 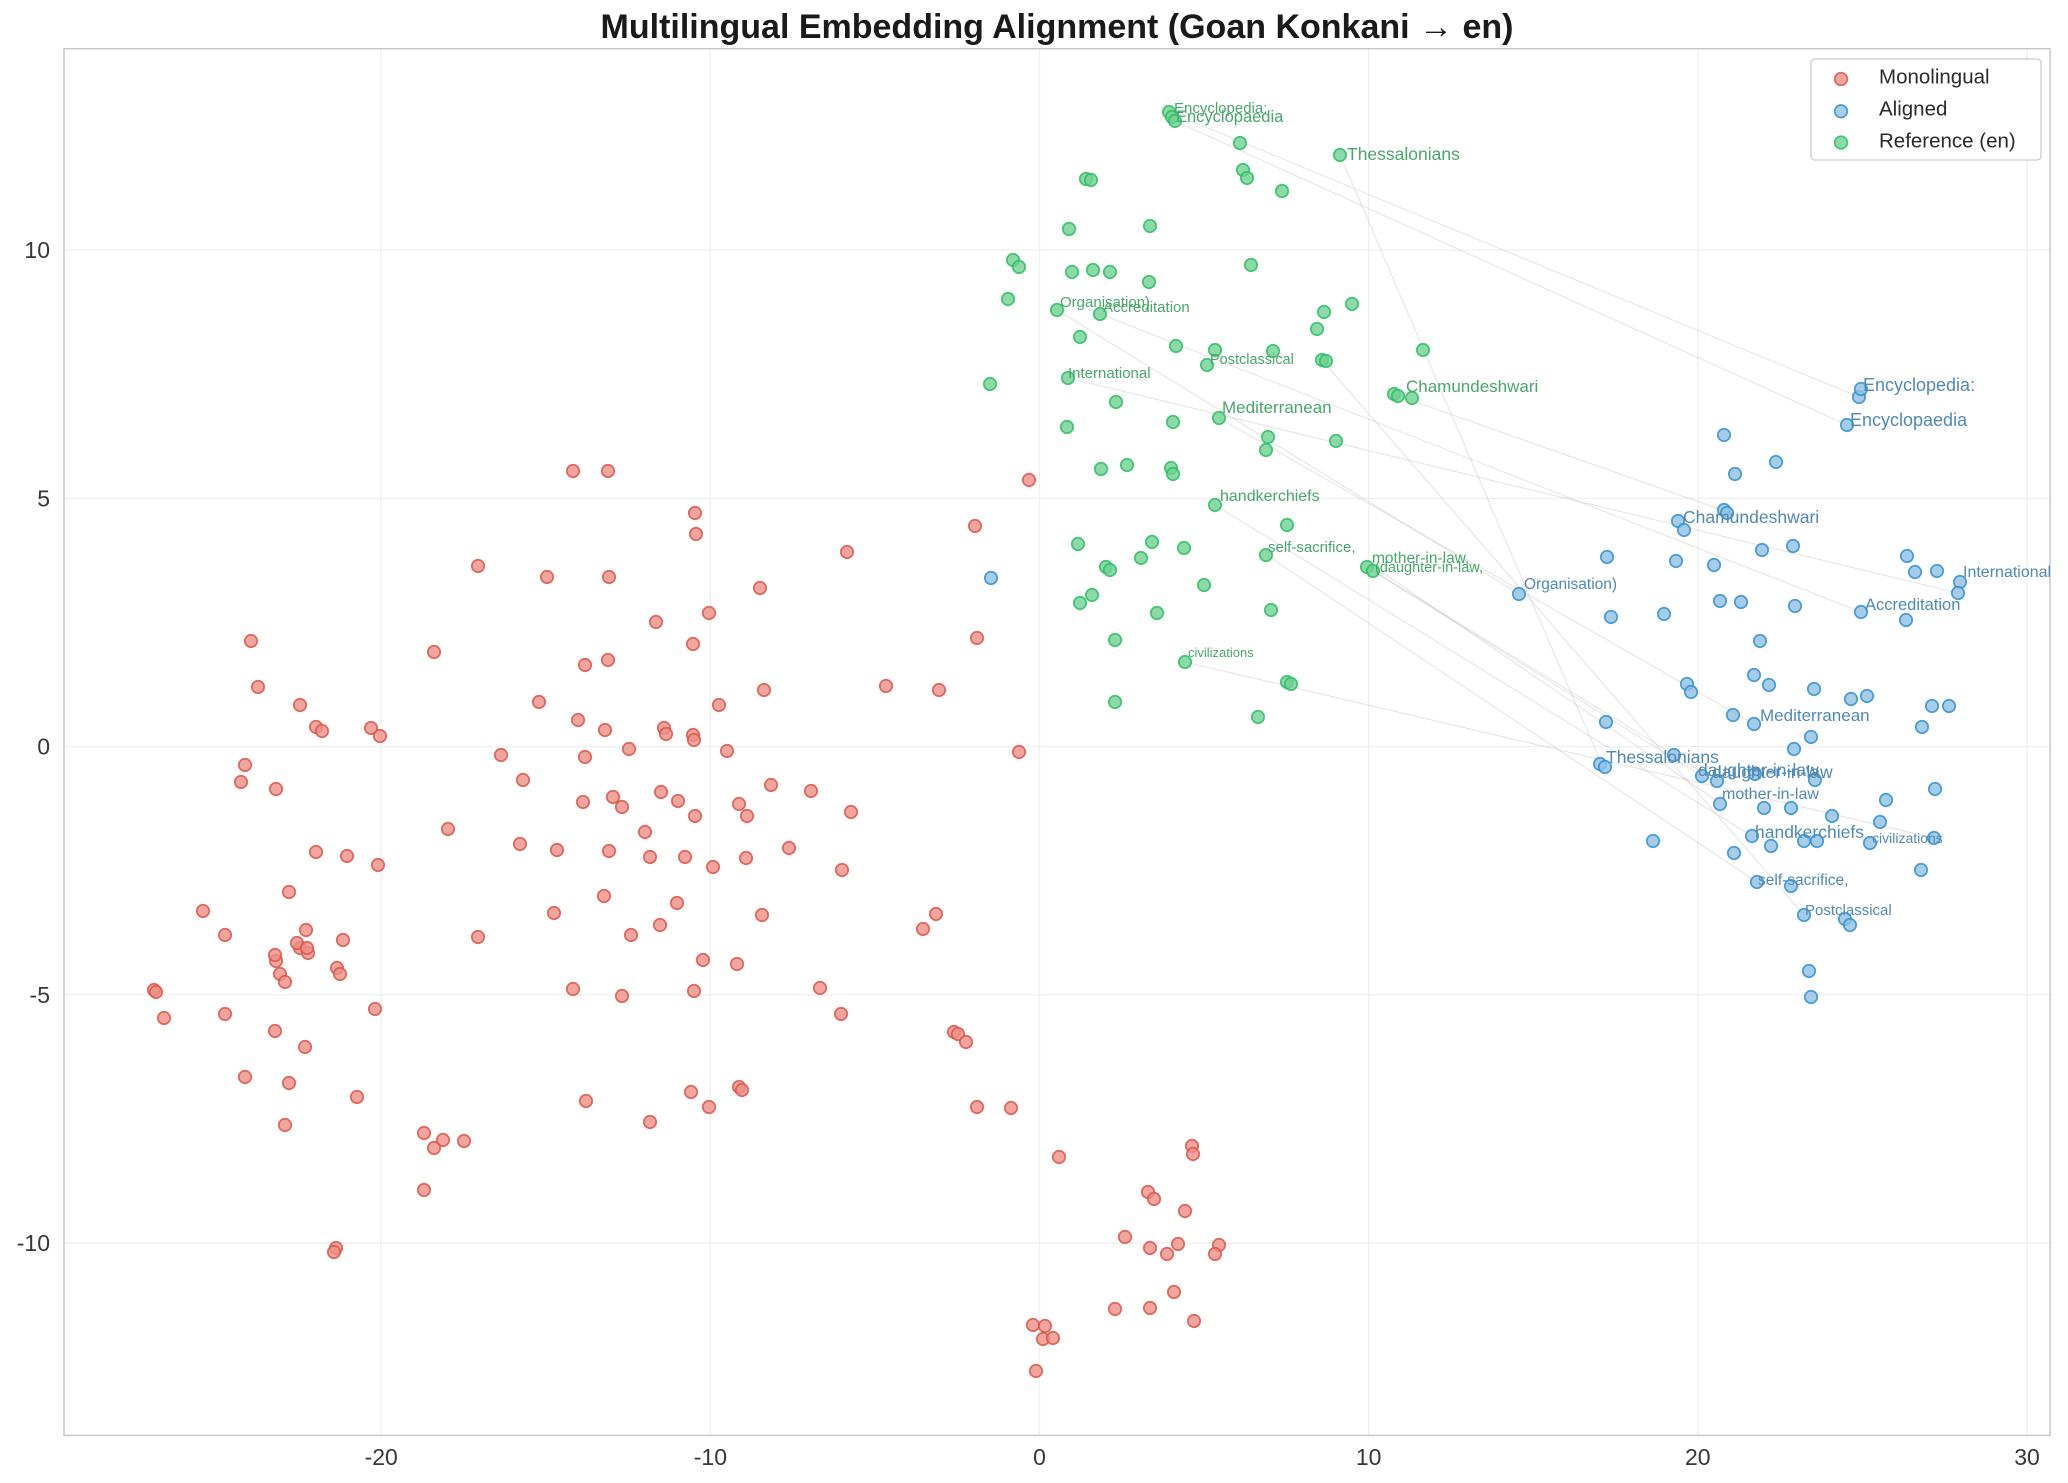 I want to click on svg-text: mother-in-law, so click(x=1770, y=794).